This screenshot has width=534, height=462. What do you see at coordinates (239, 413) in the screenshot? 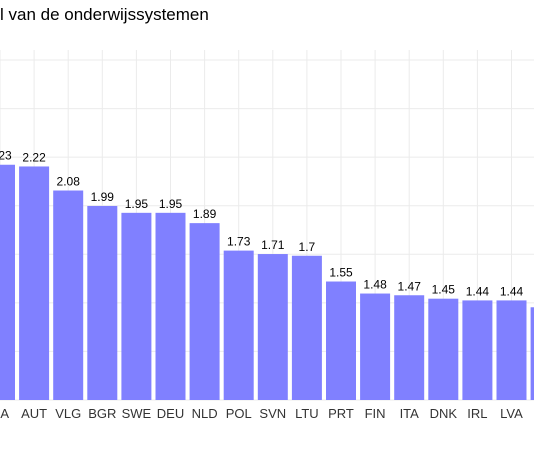
I see `x-tick-label: POL` at bounding box center [239, 413].